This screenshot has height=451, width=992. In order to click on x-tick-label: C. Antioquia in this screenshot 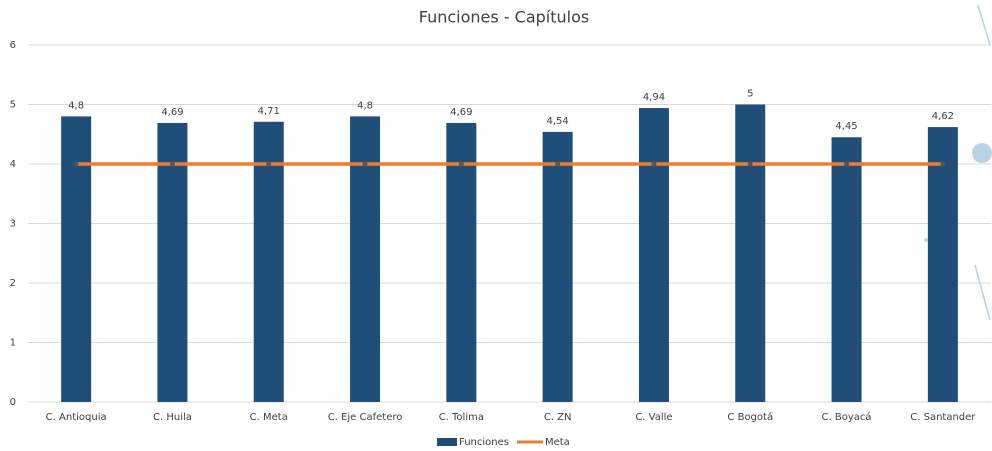, I will do `click(76, 417)`.